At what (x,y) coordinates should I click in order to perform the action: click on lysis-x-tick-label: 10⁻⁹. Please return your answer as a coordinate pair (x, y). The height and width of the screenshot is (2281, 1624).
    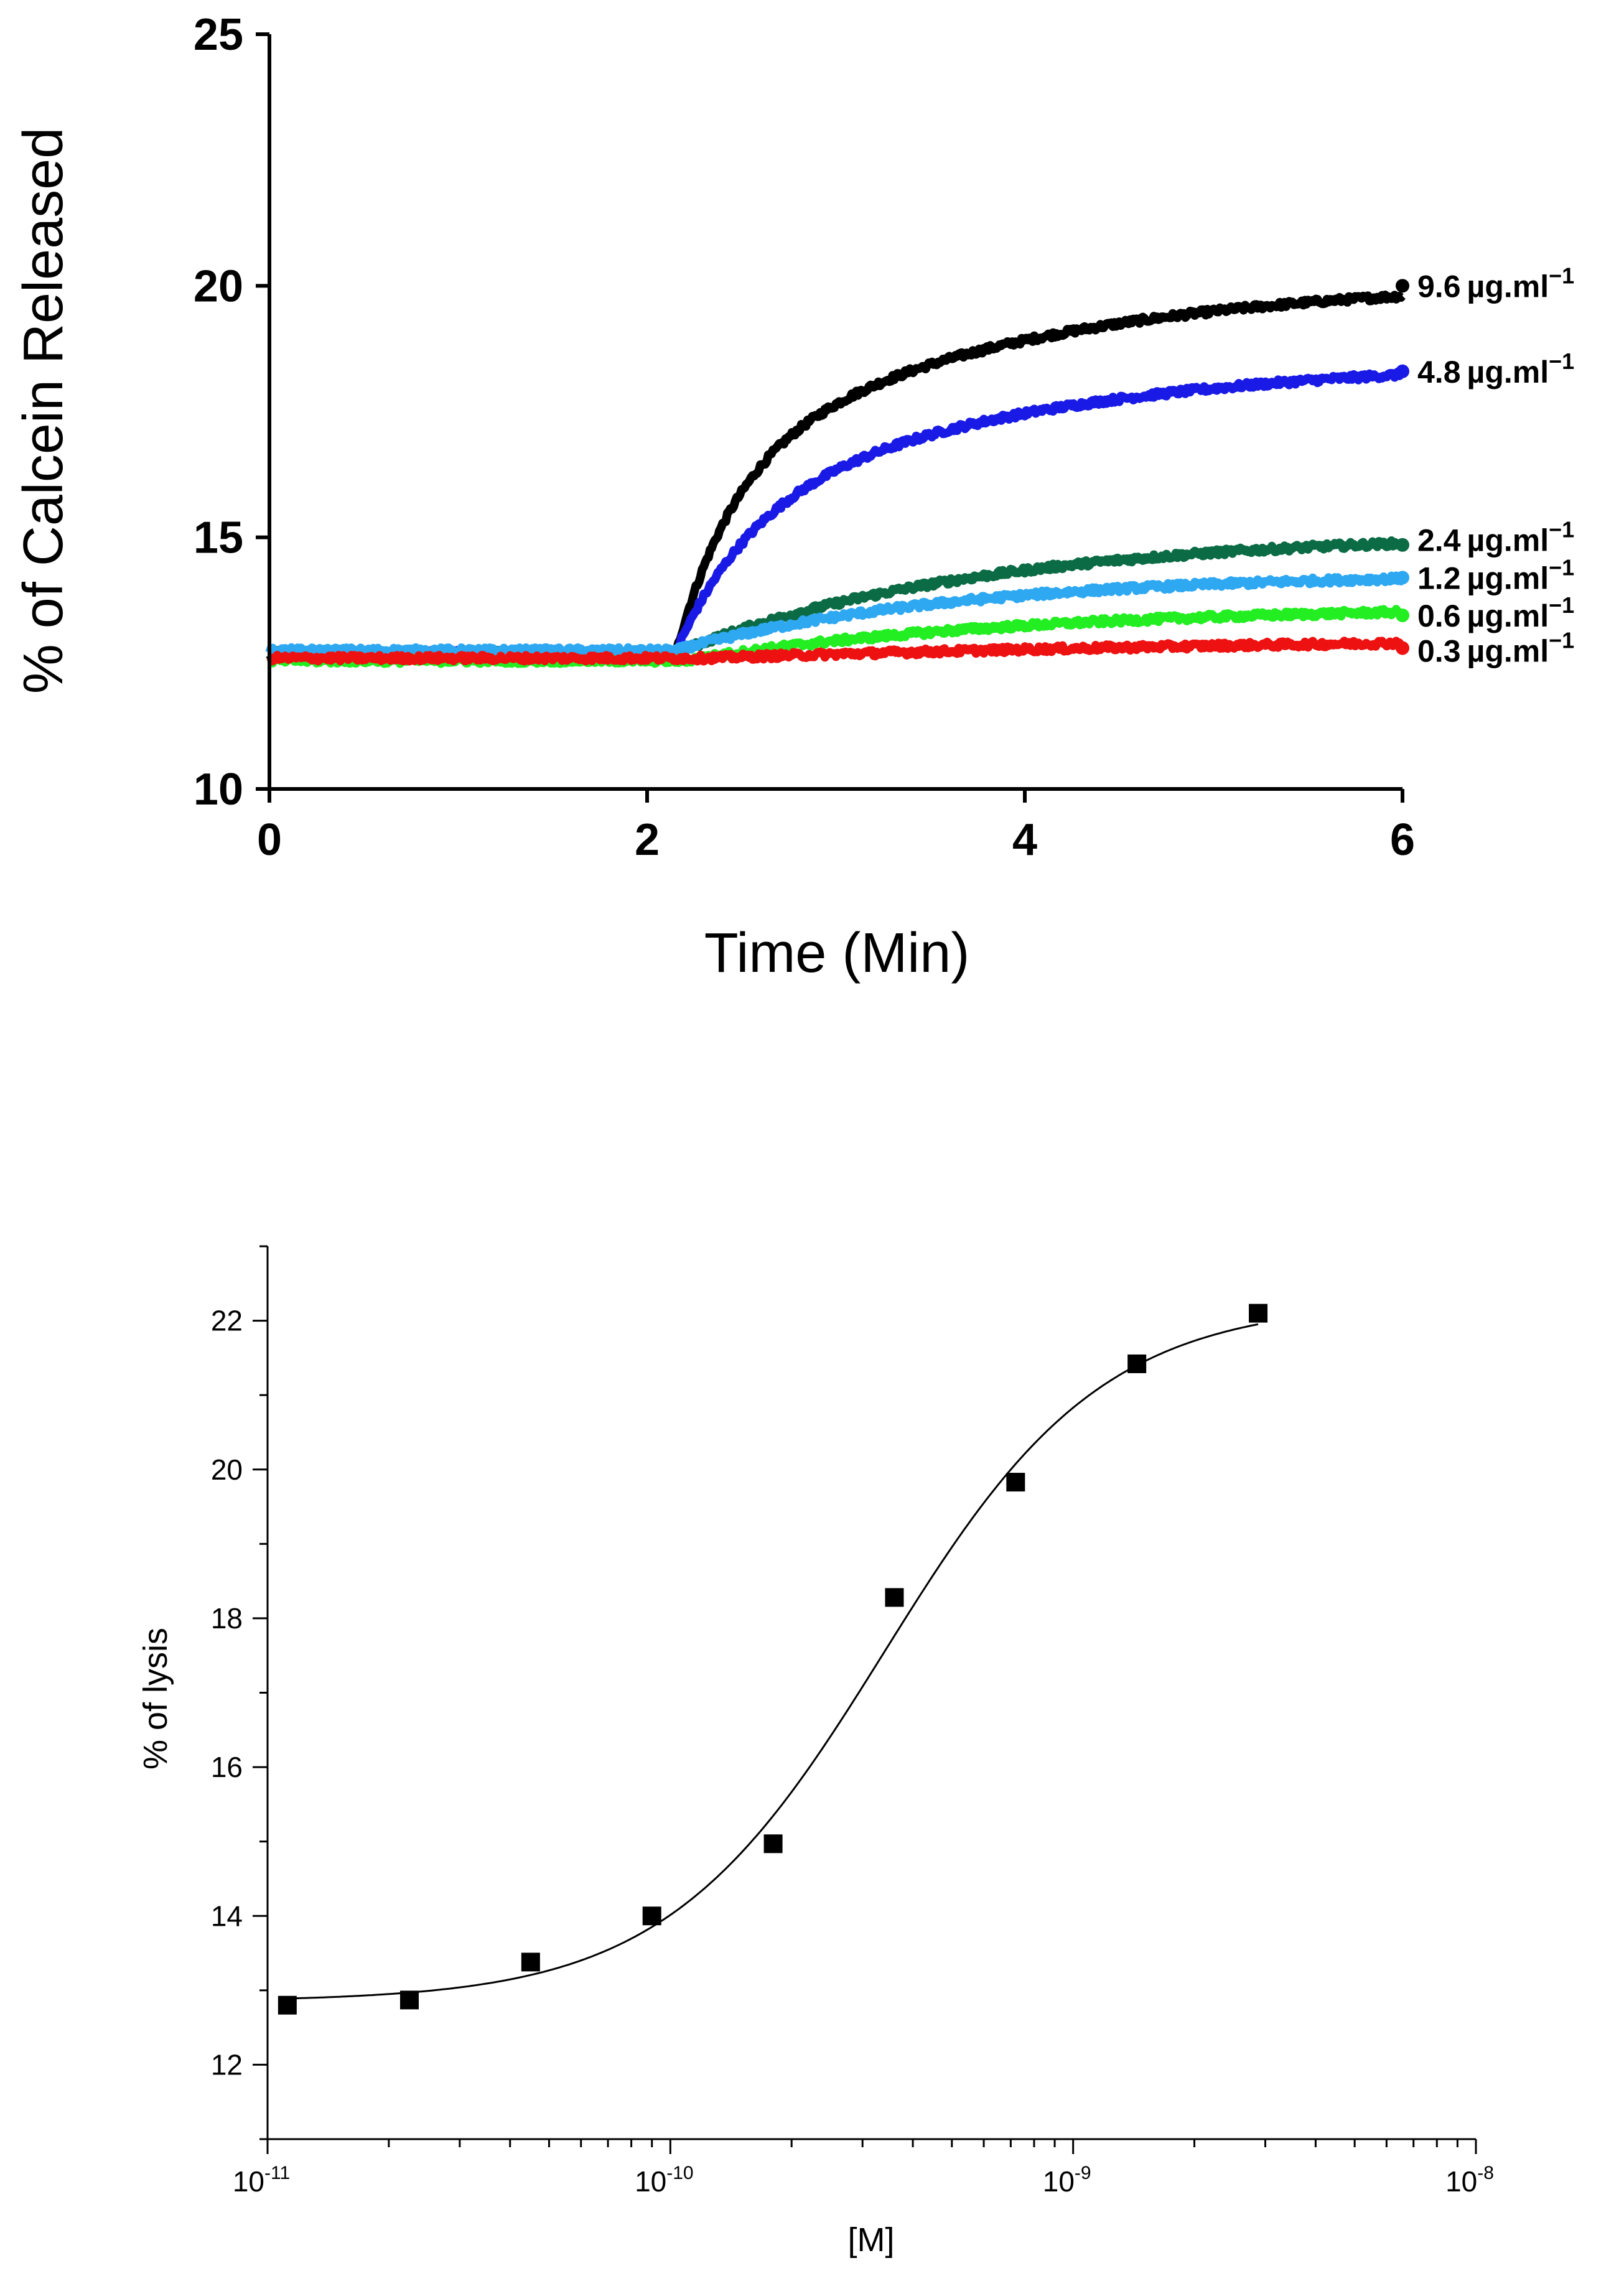
    Looking at the image, I should click on (1067, 2180).